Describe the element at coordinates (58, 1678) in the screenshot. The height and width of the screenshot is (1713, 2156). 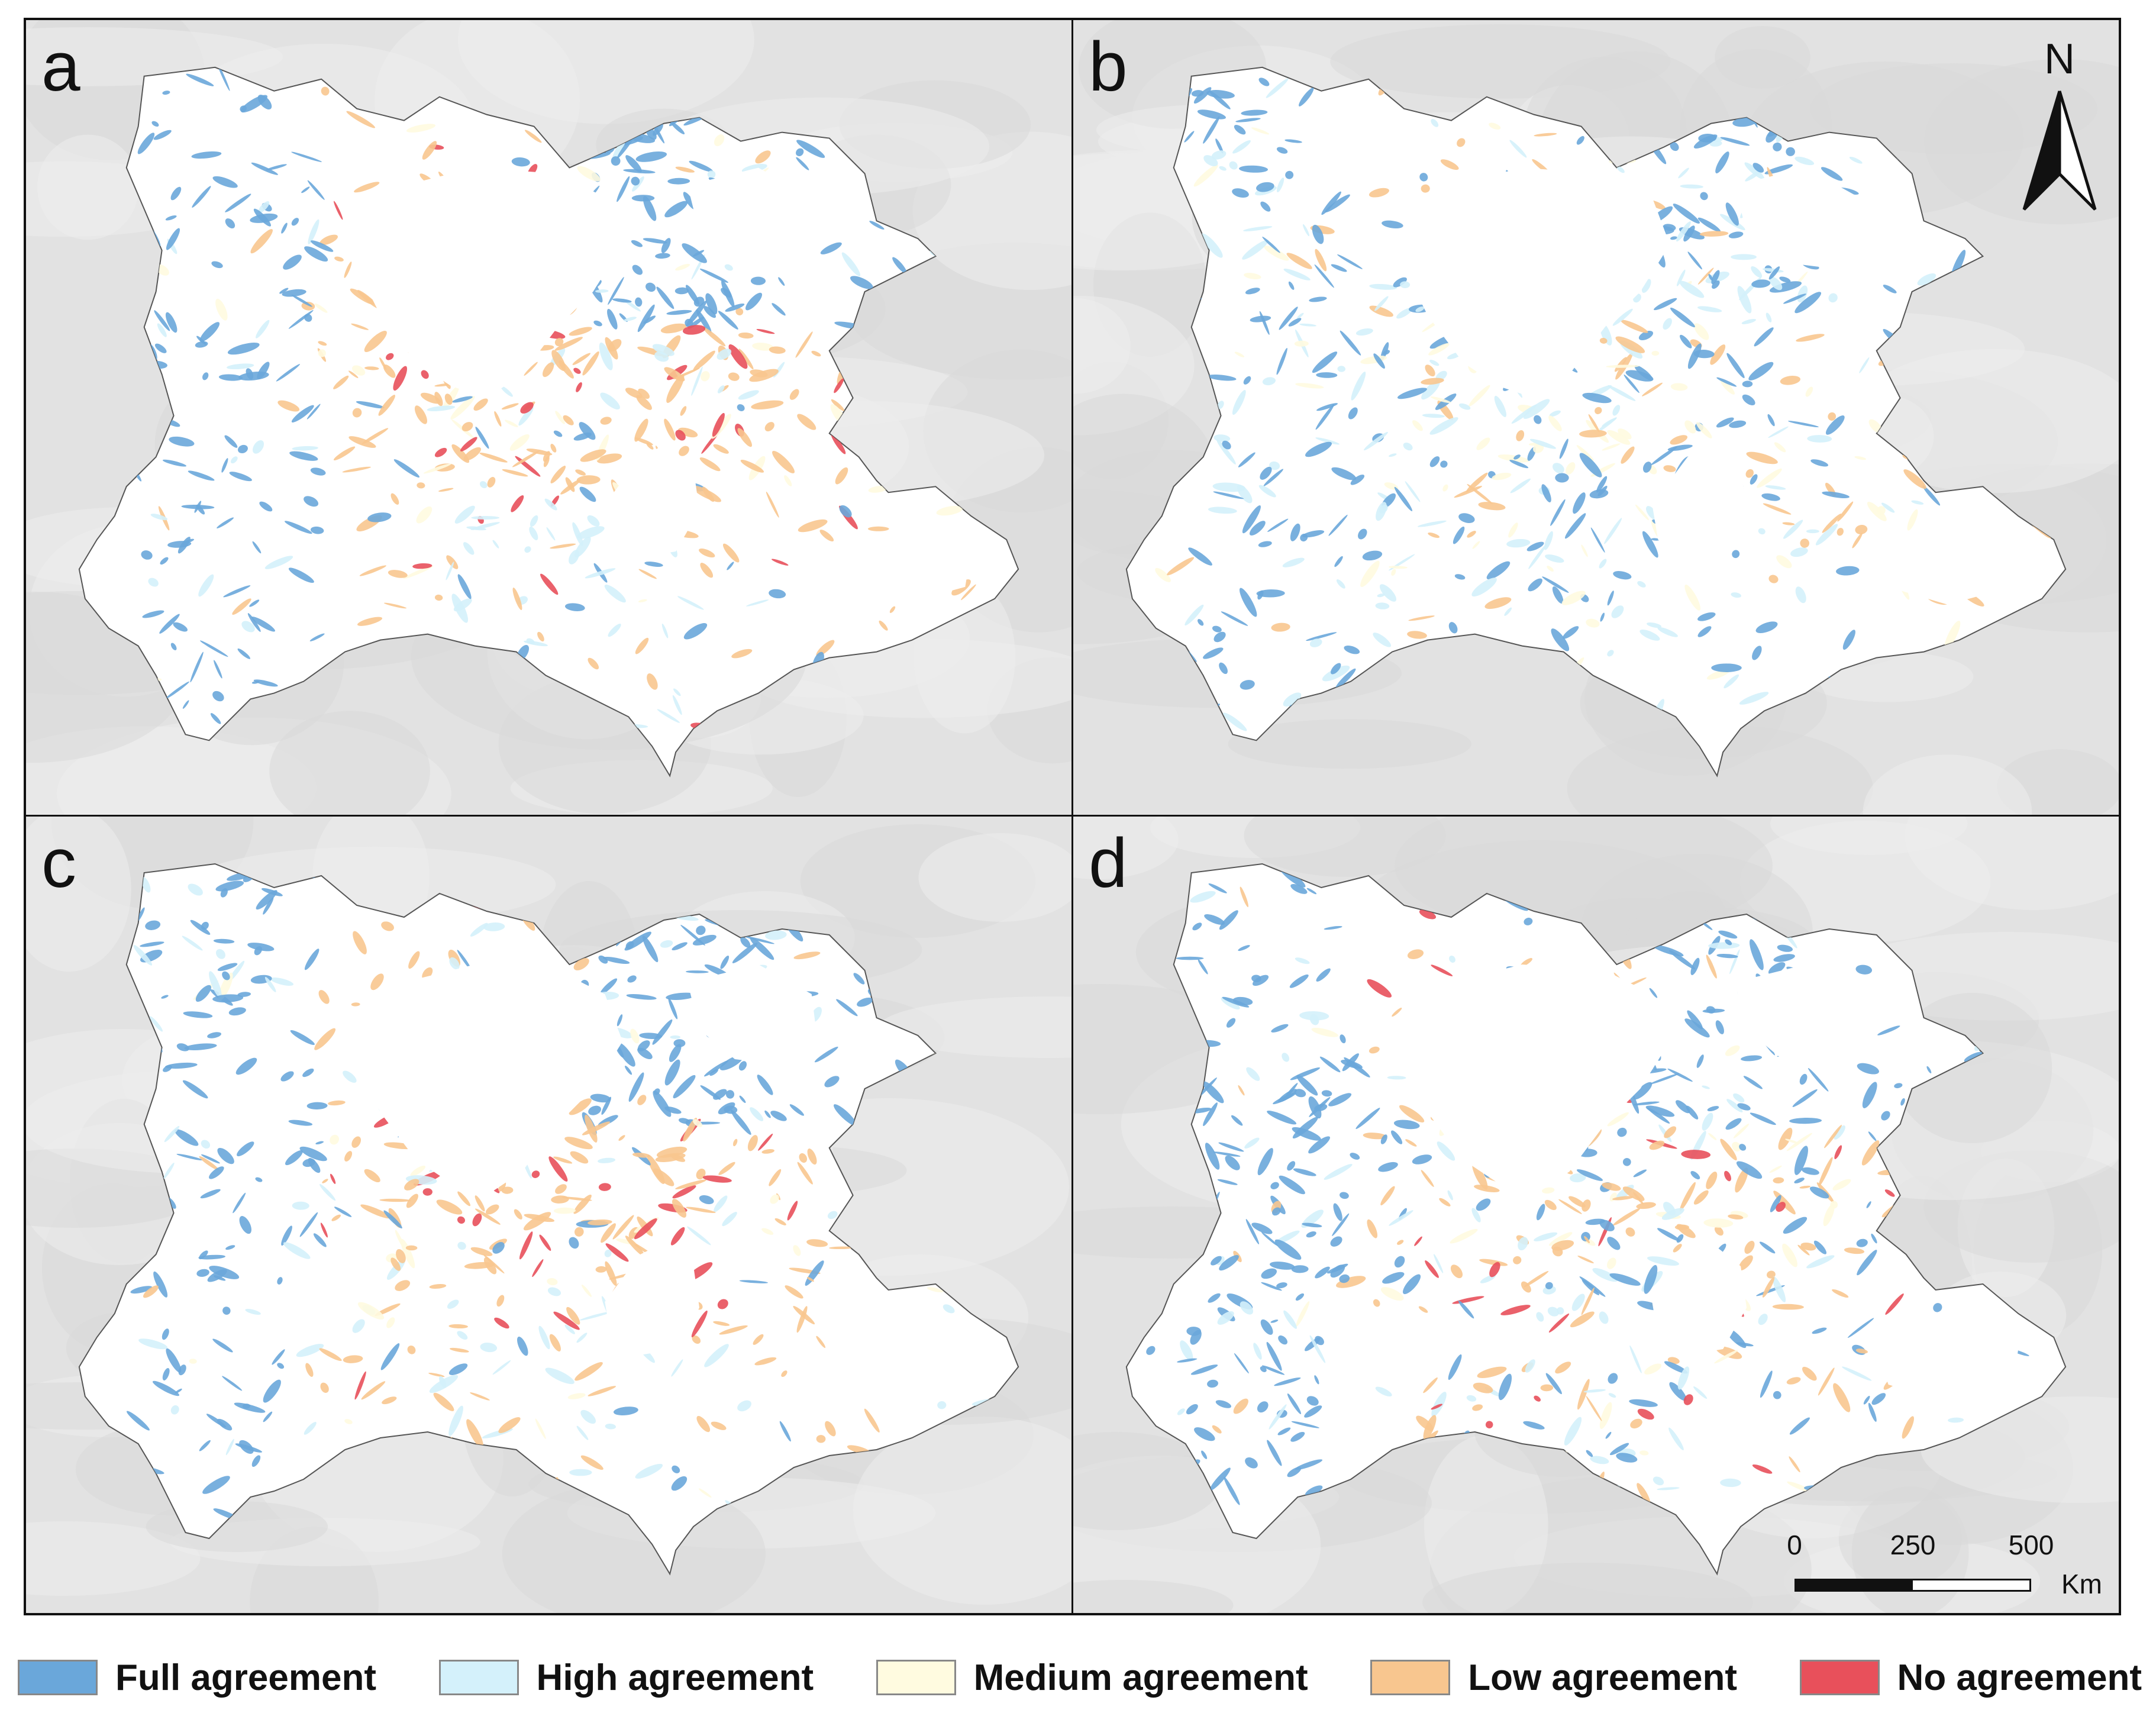
I see `legend-swatch-full` at that location.